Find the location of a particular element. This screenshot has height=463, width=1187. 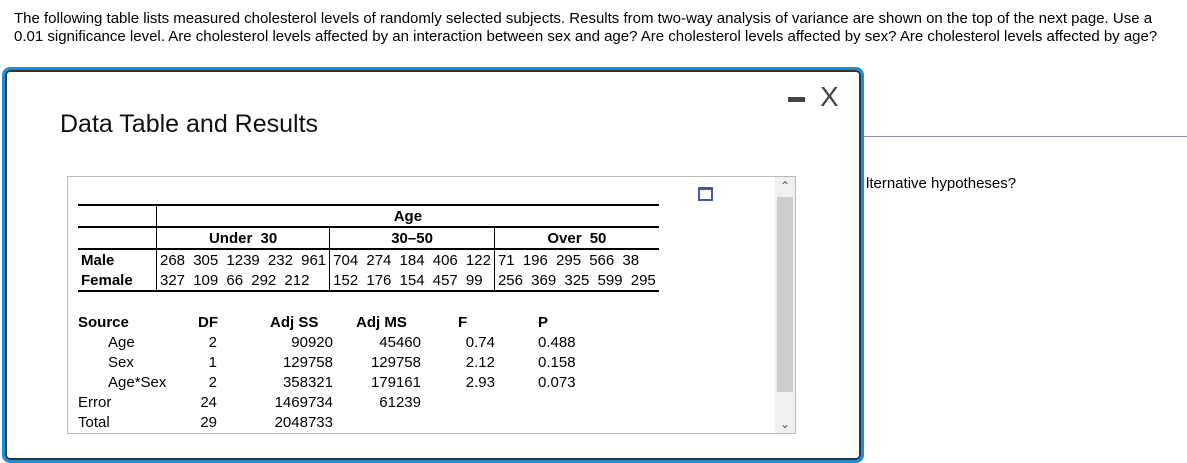

anova-cell: 0.073 is located at coordinates (557, 382).